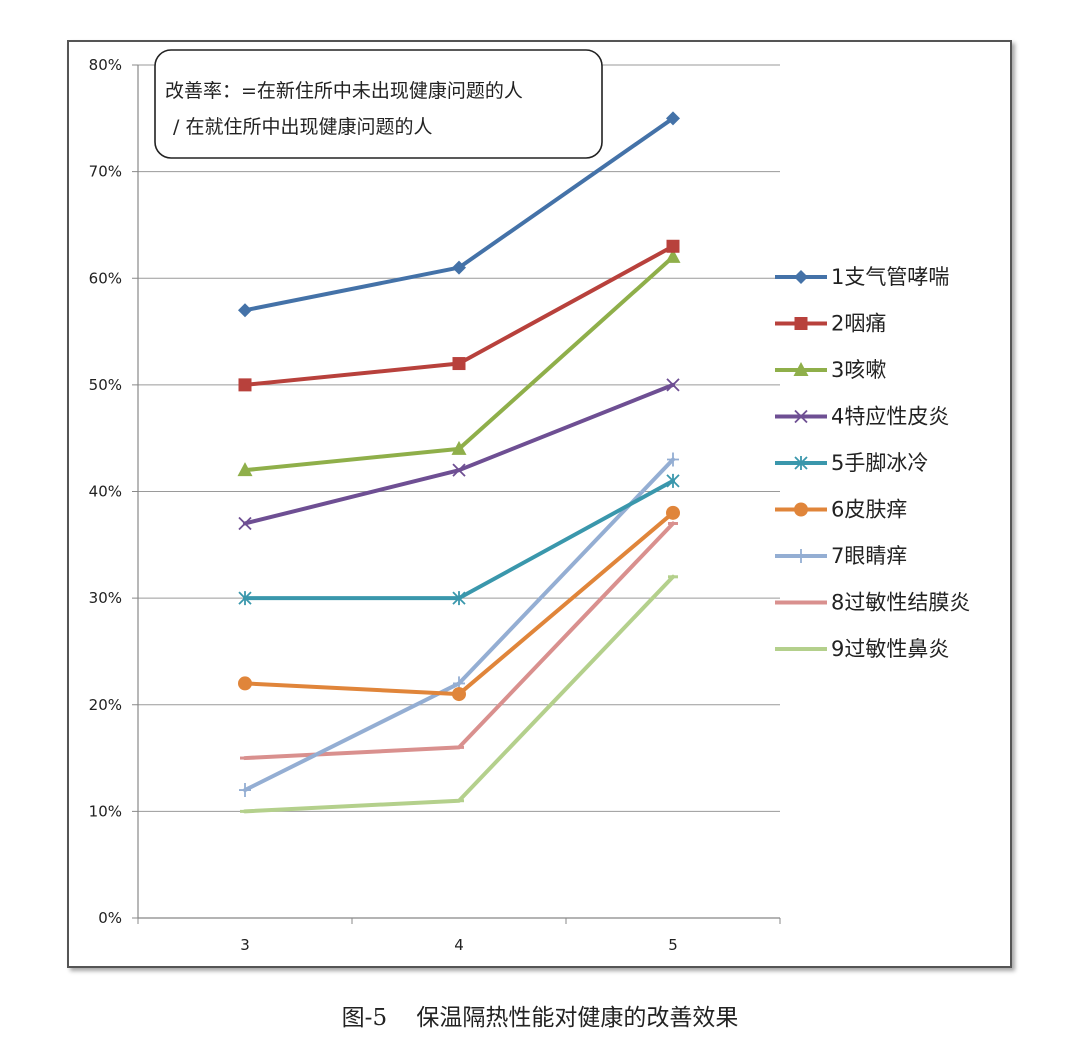 This screenshot has height=1052, width=1080. What do you see at coordinates (858, 324) in the screenshot?
I see `legend-label: 2咽痛` at bounding box center [858, 324].